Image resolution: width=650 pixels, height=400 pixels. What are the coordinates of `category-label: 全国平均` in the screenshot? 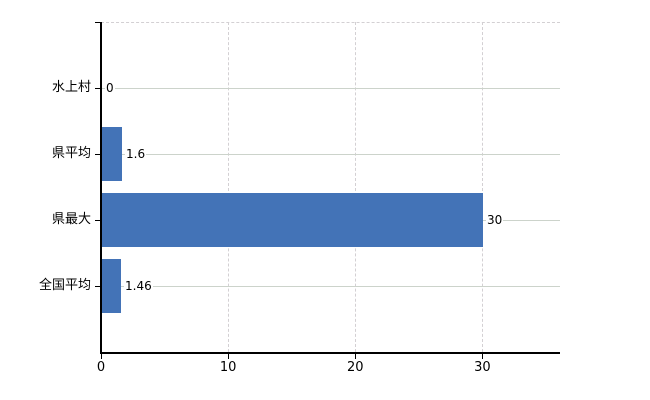 It's located at (64, 285).